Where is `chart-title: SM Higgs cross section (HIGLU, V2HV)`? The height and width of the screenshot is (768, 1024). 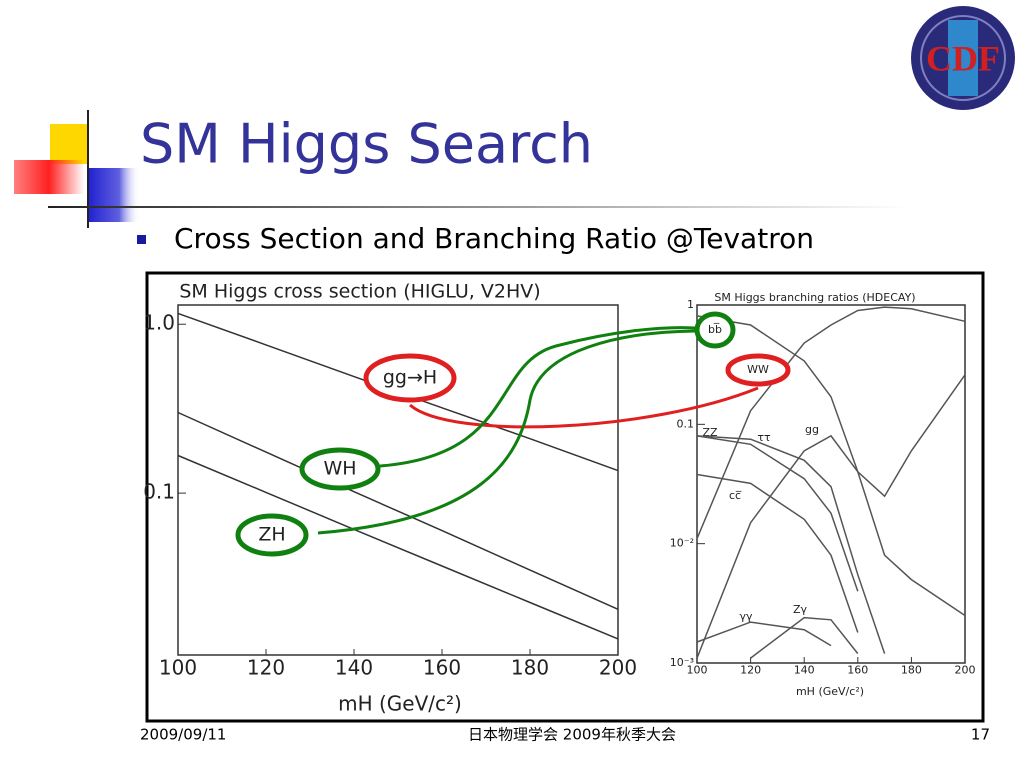 chart-title: SM Higgs cross section (HIGLU, V2HV) is located at coordinates (359, 292).